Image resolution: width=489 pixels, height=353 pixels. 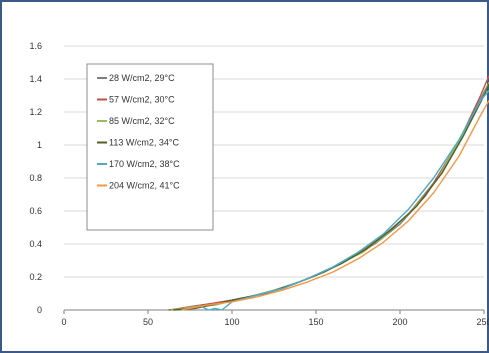 I want to click on legend-entry-1: 28 W/cm2, 29°C, so click(x=142, y=78).